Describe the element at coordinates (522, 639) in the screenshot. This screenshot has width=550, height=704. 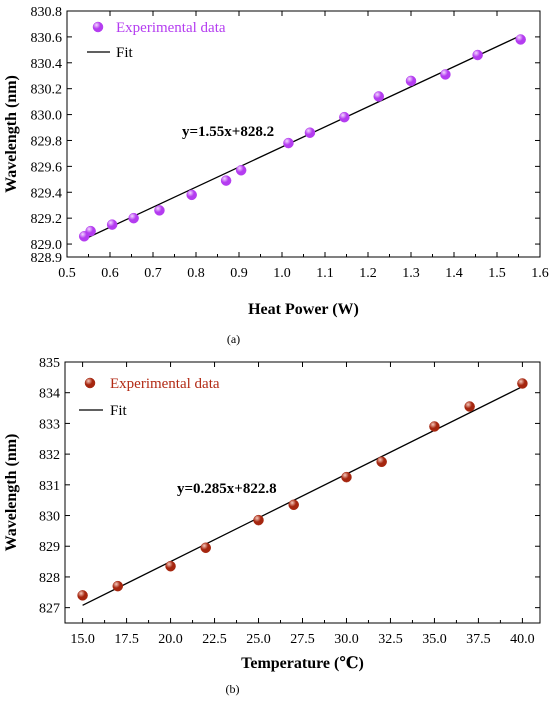
I see `chart-b-x-tick-label: 40.0` at that location.